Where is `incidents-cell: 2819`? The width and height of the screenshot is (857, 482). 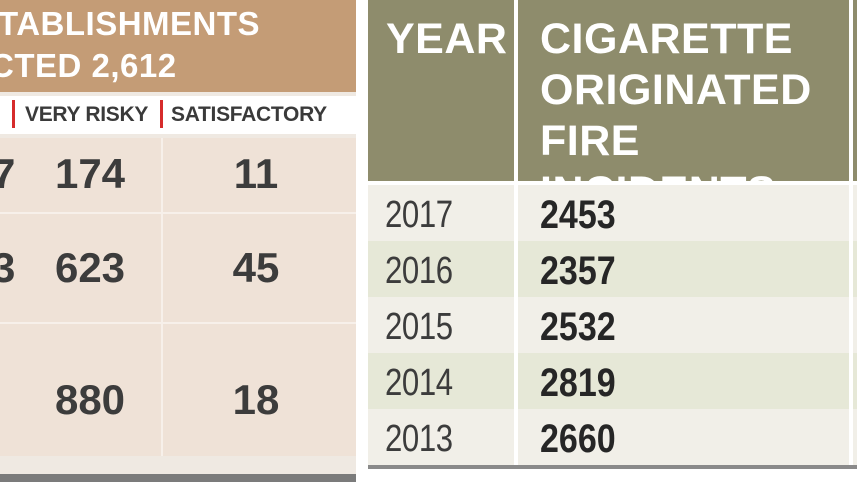
incidents-cell: 2819 is located at coordinates (578, 383).